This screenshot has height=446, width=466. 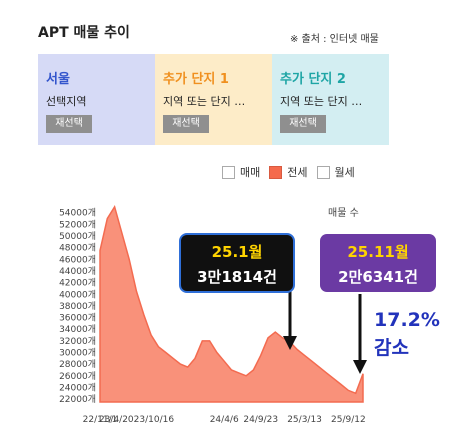 What do you see at coordinates (100, 420) in the screenshot?
I see `x-tick-label: 22/11/1` at bounding box center [100, 420].